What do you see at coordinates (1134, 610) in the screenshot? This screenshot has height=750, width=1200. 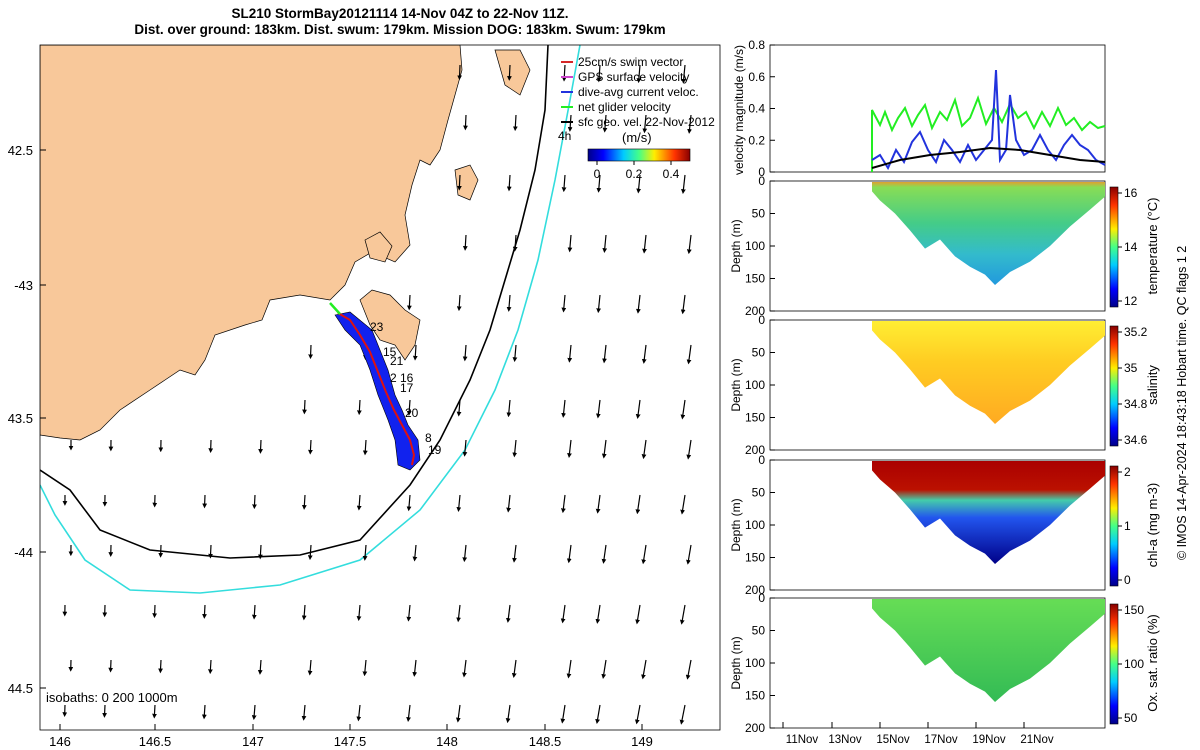 I see `cbar-tick-label: 150` at bounding box center [1134, 610].